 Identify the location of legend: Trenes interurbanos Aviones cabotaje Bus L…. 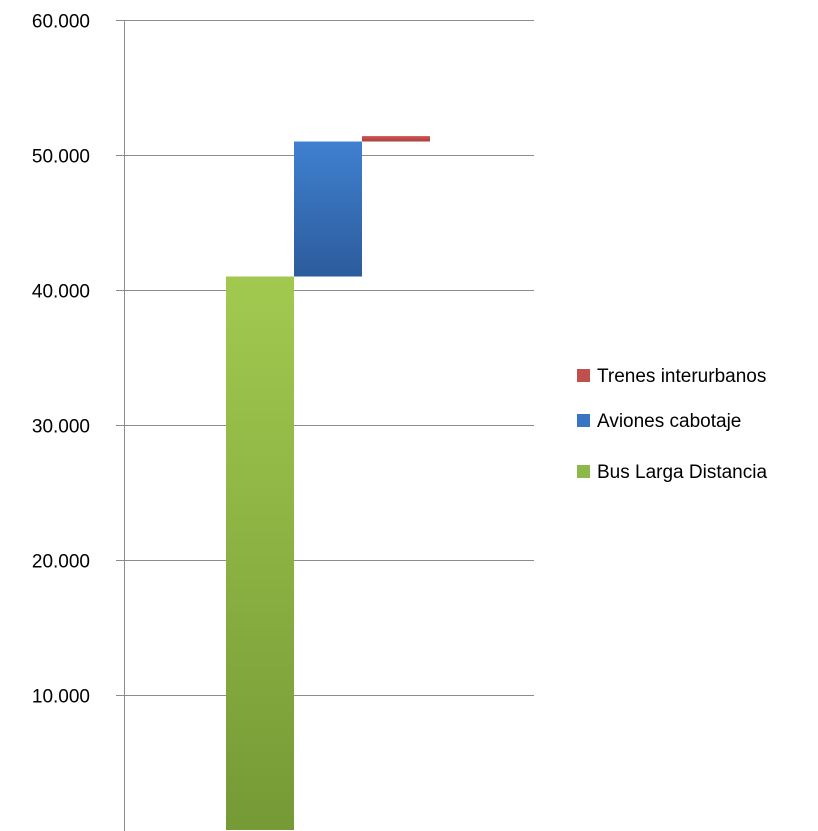
(672, 424).